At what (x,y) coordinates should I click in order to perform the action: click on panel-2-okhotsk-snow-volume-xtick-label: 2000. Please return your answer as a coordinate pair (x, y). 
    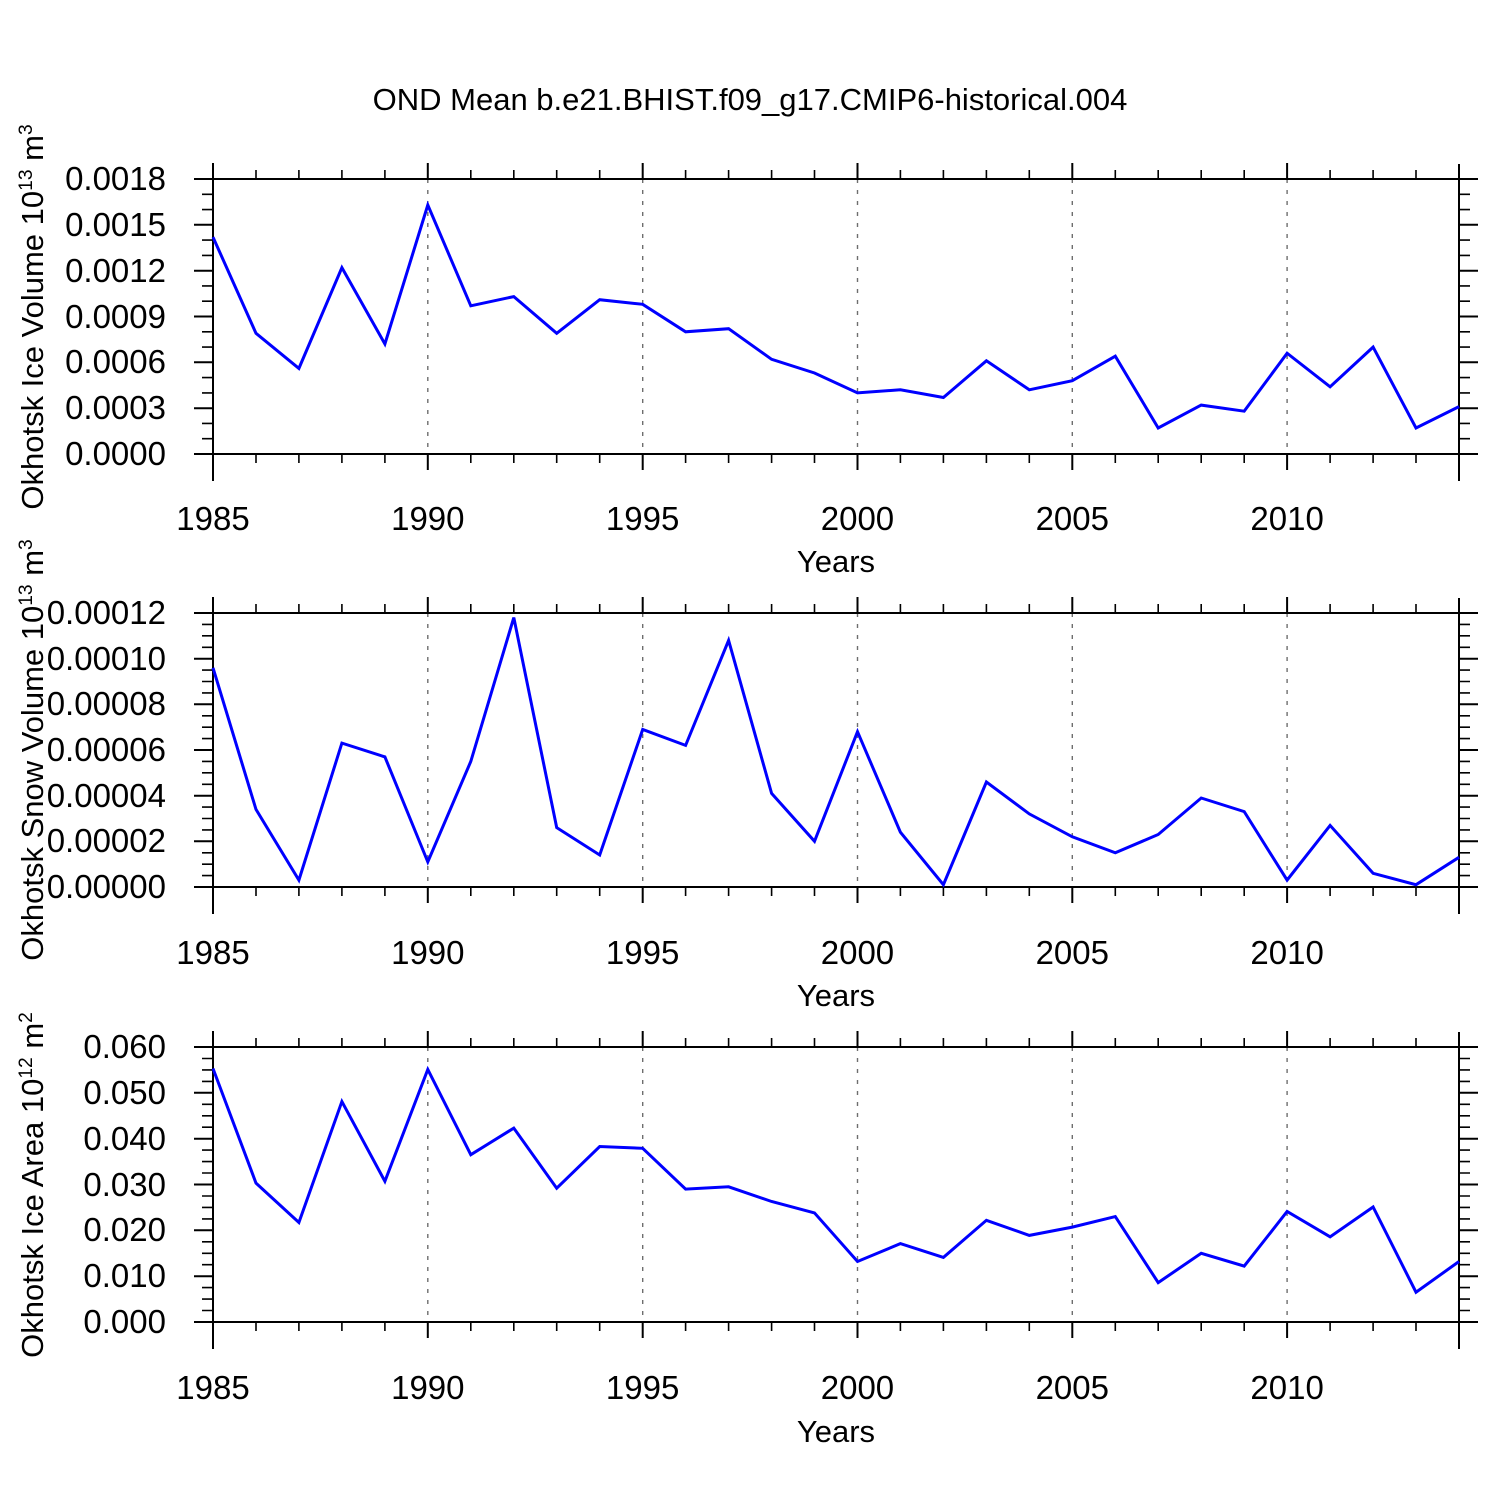
    Looking at the image, I should click on (857, 952).